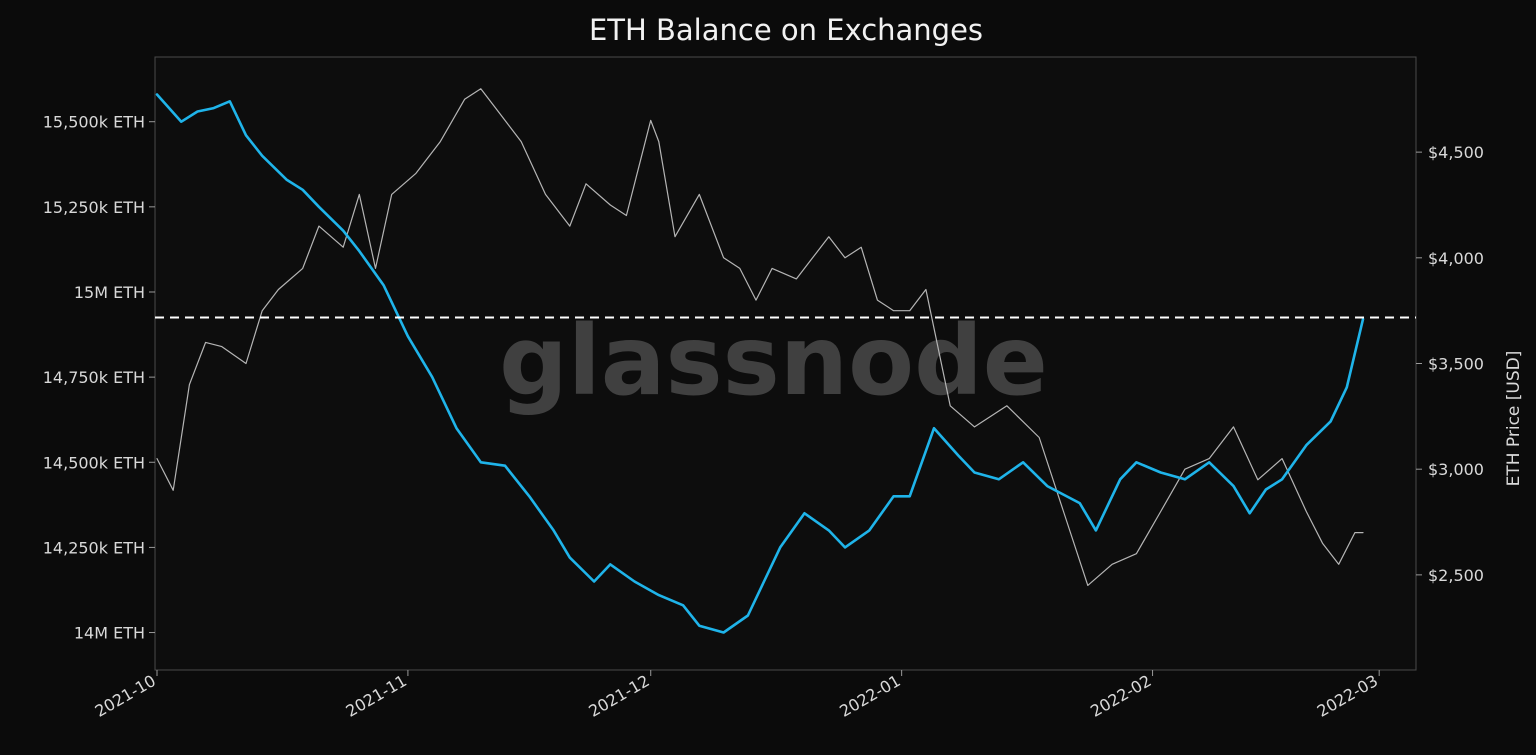 This screenshot has height=755, width=1536. I want to click on right-axis: $2,500 $3,000 $3,500 $4,000 $4,500, so click(1450, 364).